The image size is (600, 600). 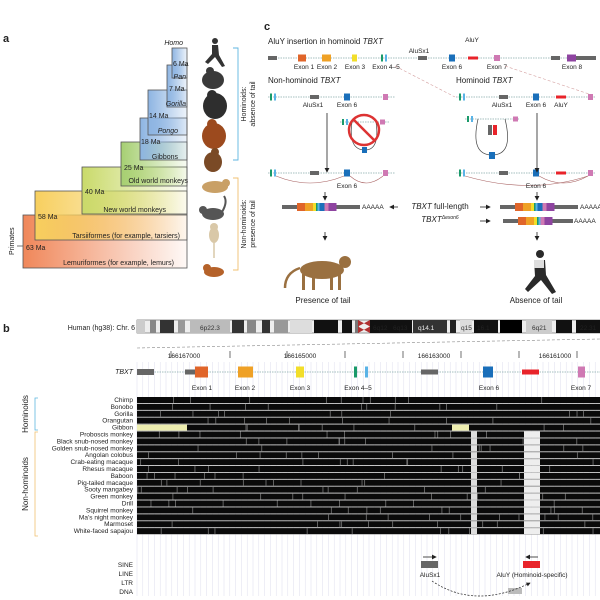 What do you see at coordinates (245, 104) in the screenshot?
I see `hominoid-bracket: Hominoids: absence of tail` at bounding box center [245, 104].